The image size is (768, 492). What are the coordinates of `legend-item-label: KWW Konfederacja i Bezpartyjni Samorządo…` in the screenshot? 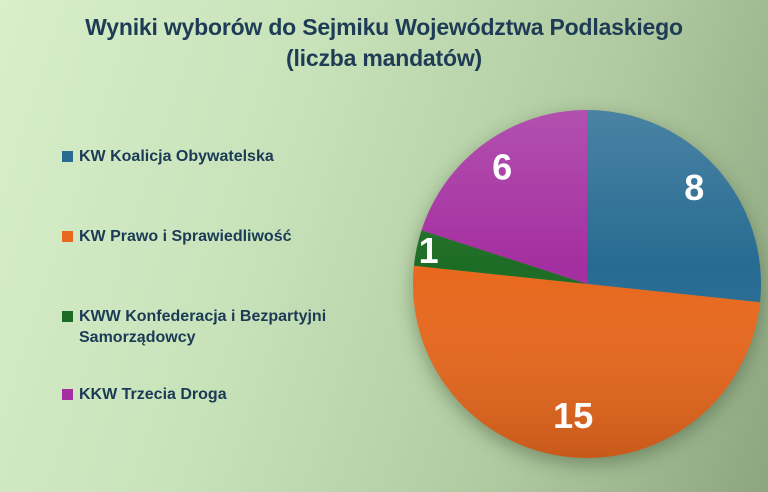 It's located at (203, 327).